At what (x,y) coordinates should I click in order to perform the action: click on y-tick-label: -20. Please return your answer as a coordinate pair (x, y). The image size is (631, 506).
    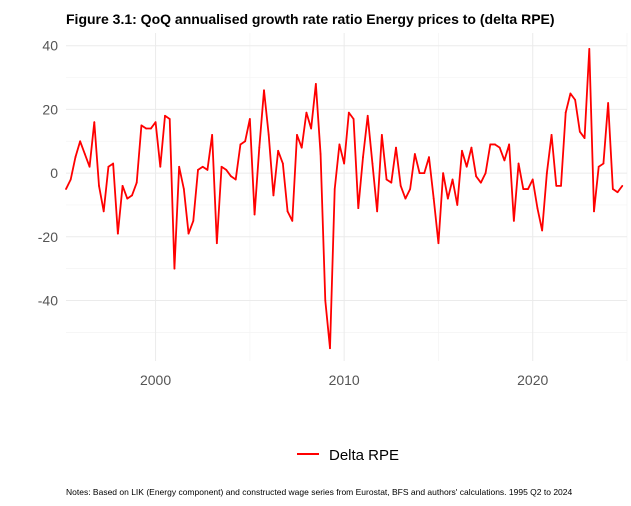
    Looking at the image, I should click on (48, 237).